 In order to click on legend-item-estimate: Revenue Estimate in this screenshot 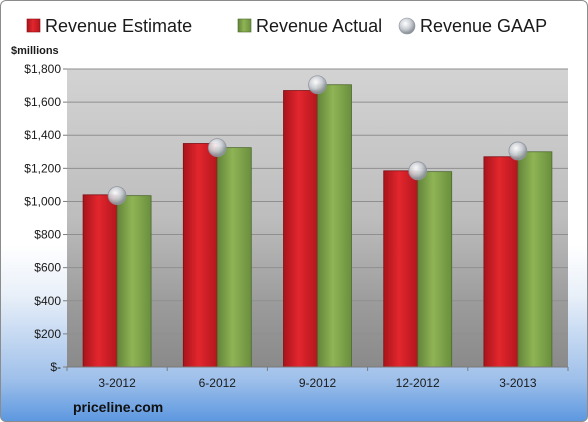, I will do `click(109, 26)`.